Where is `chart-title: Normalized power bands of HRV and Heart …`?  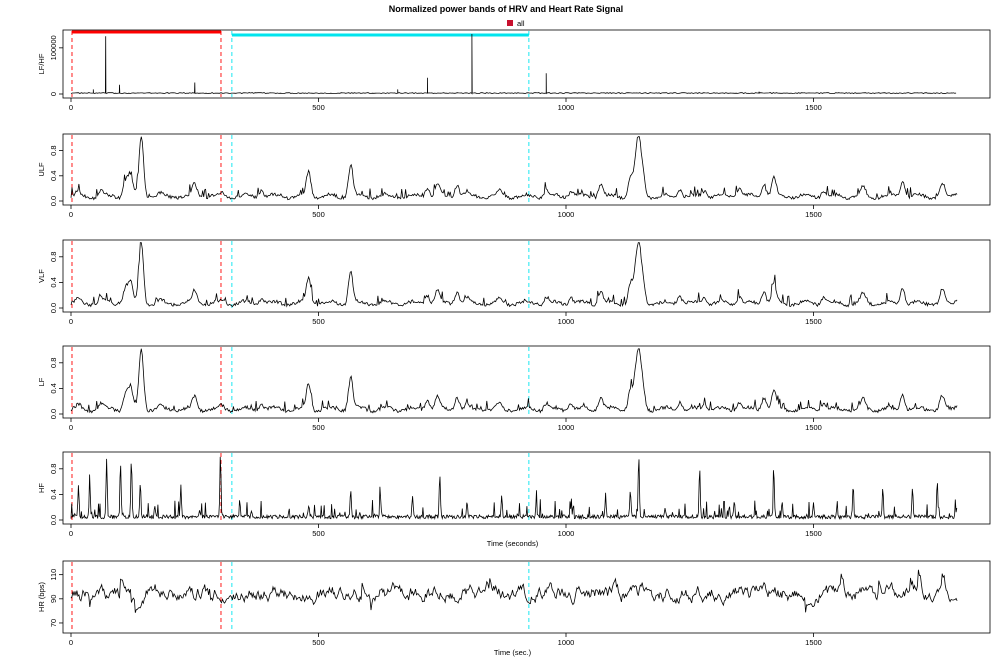 chart-title: Normalized power bands of HRV and Heart … is located at coordinates (506, 9).